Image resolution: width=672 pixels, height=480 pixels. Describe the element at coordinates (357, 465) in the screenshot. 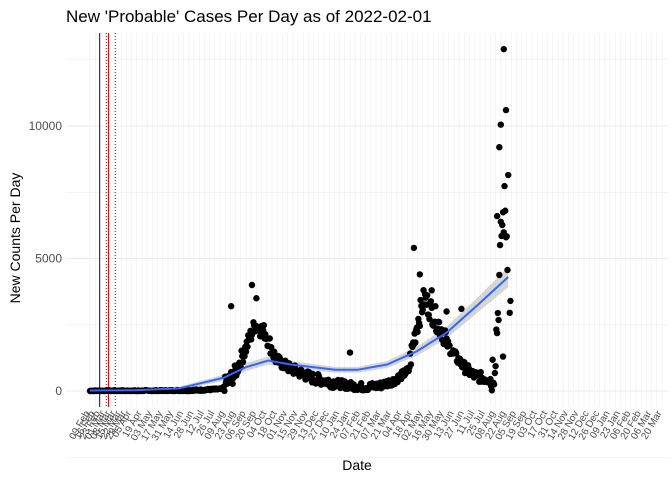

I see `x-axis-label: Date` at that location.